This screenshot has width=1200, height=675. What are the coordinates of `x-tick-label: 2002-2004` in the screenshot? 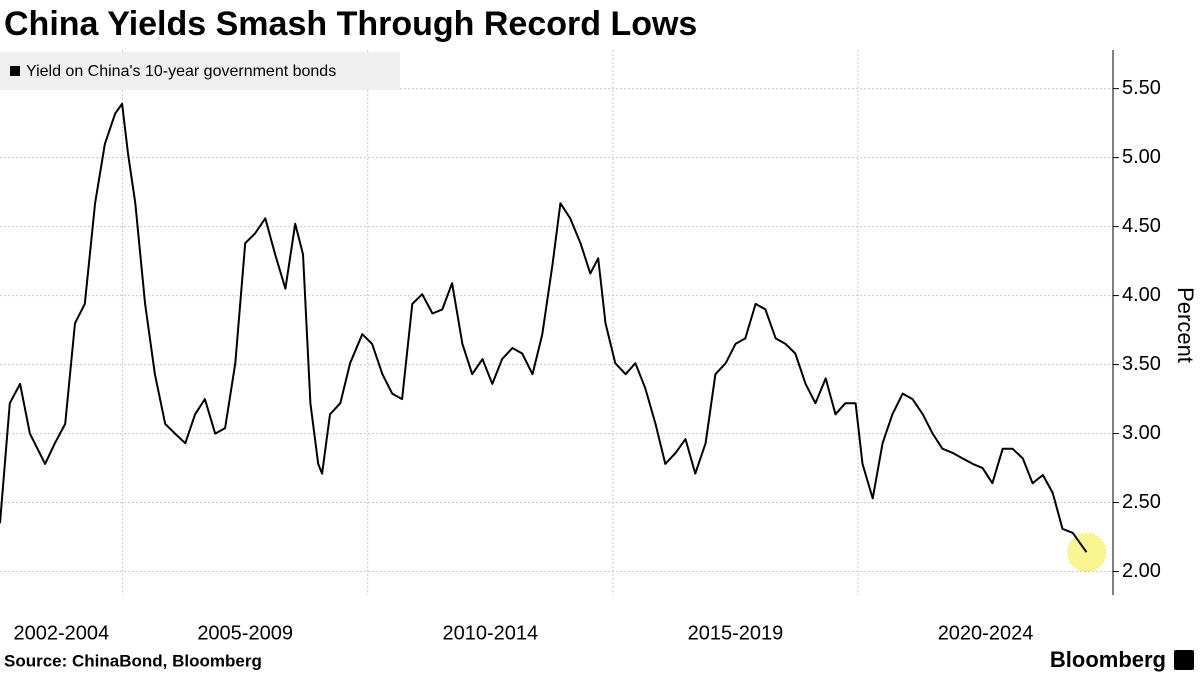 It's located at (61, 633).